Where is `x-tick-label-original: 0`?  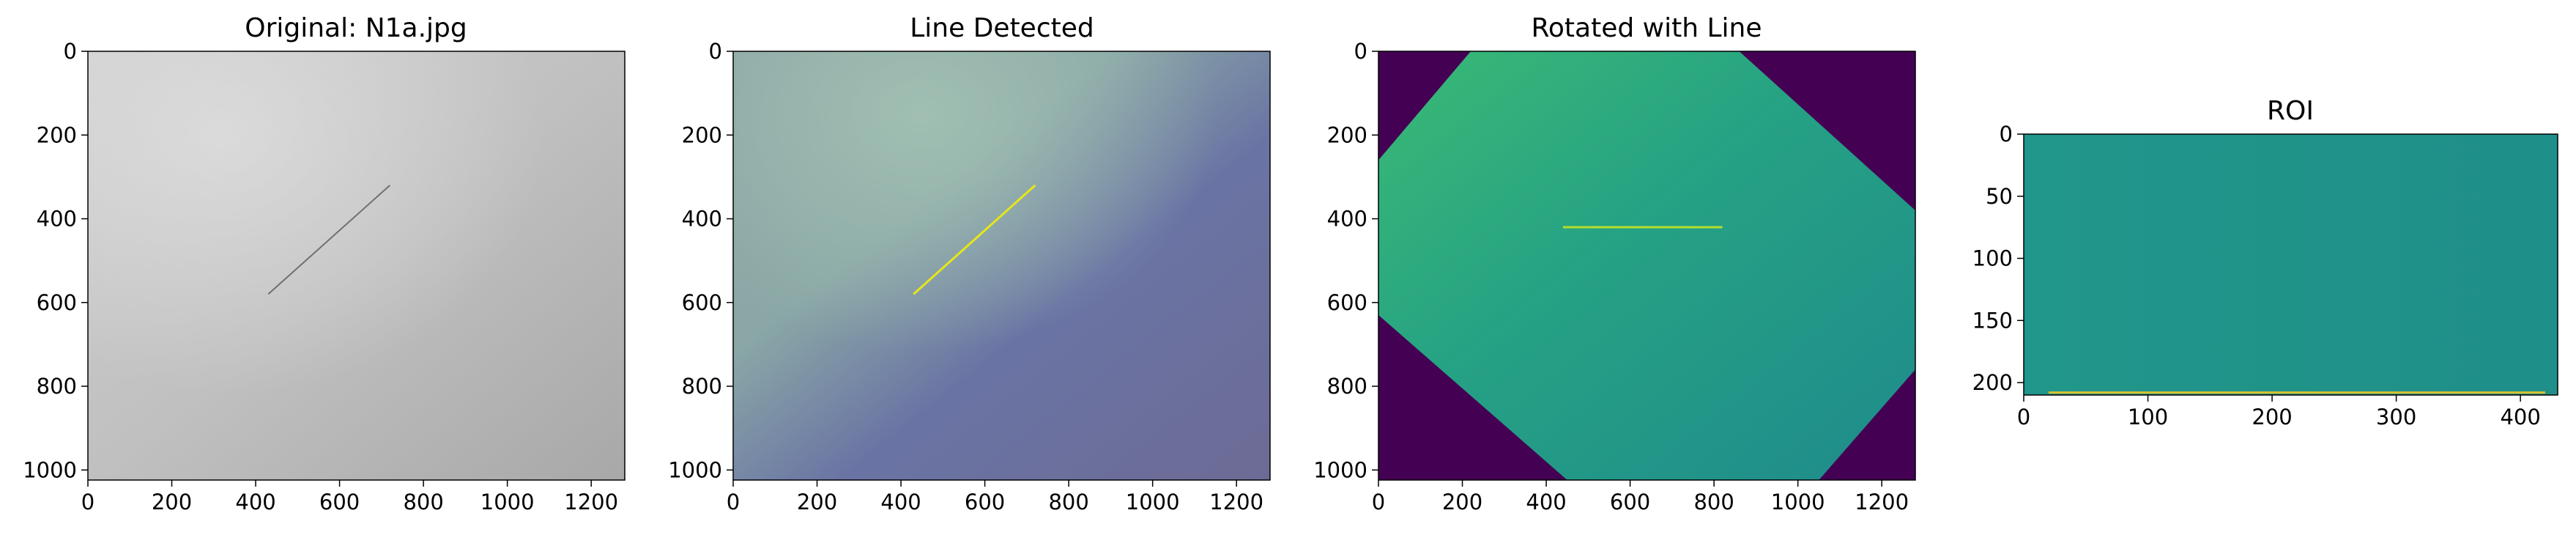
x-tick-label-original: 0 is located at coordinates (87, 502).